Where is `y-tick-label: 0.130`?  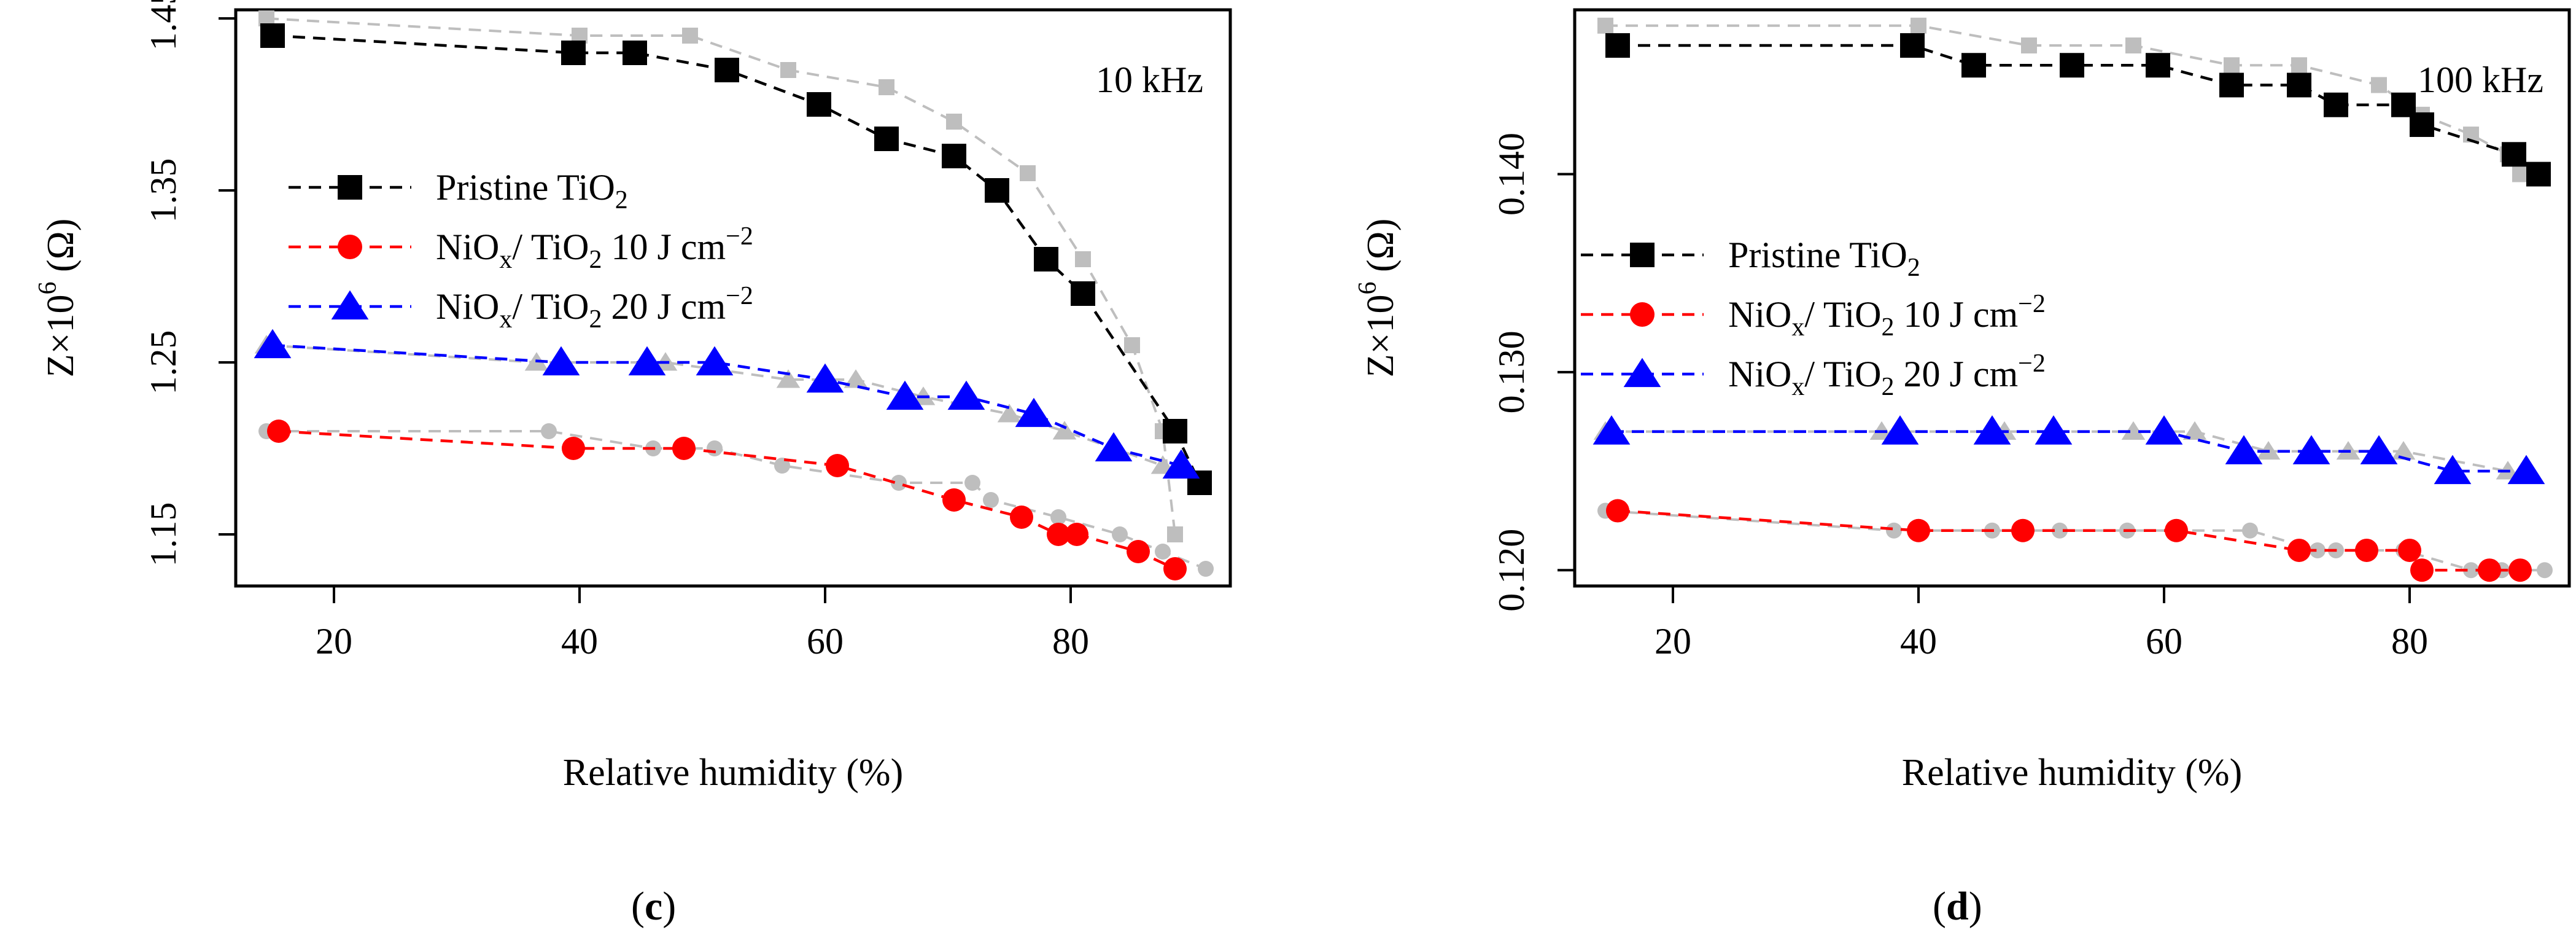 y-tick-label: 0.130 is located at coordinates (1511, 371).